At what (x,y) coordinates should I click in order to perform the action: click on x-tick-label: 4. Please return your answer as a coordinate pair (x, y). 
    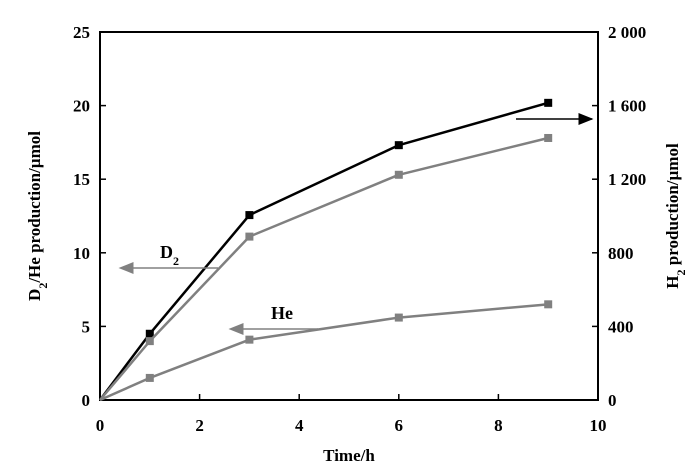
    Looking at the image, I should click on (299, 425).